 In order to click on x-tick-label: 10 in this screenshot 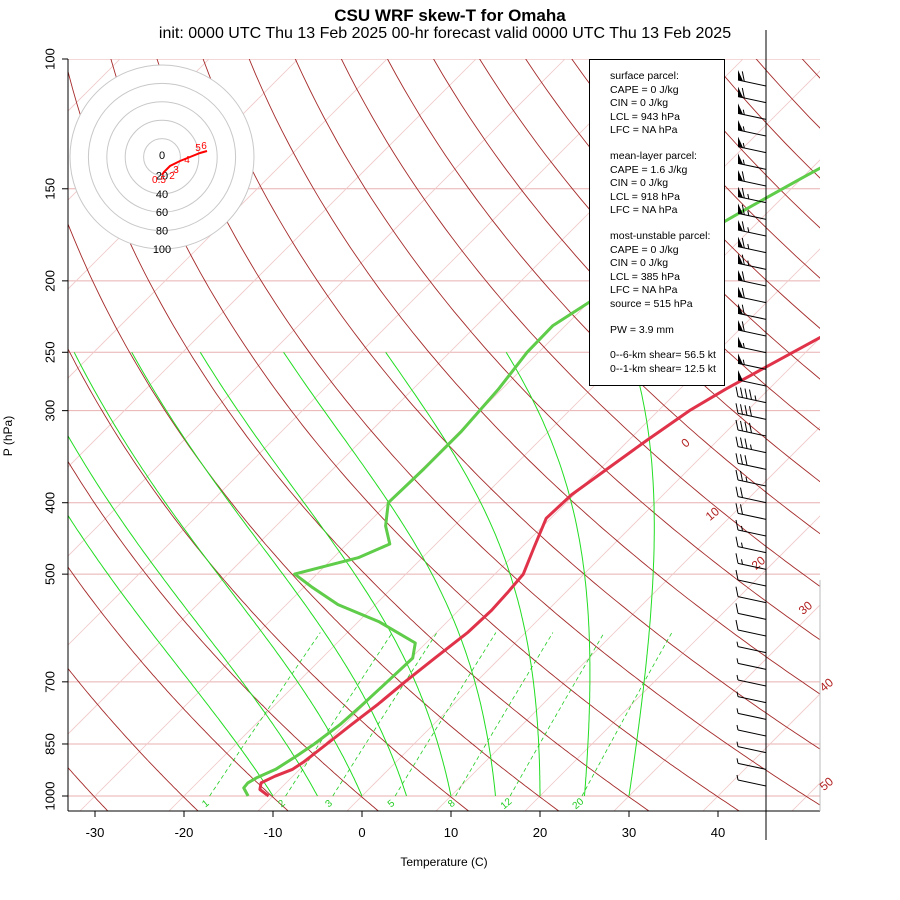, I will do `click(451, 832)`.